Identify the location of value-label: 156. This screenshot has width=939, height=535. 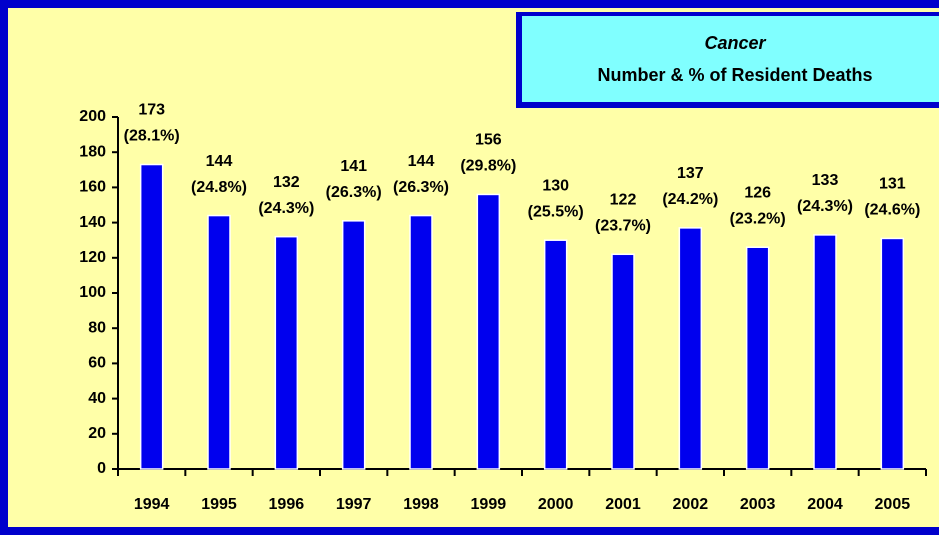
(488, 140).